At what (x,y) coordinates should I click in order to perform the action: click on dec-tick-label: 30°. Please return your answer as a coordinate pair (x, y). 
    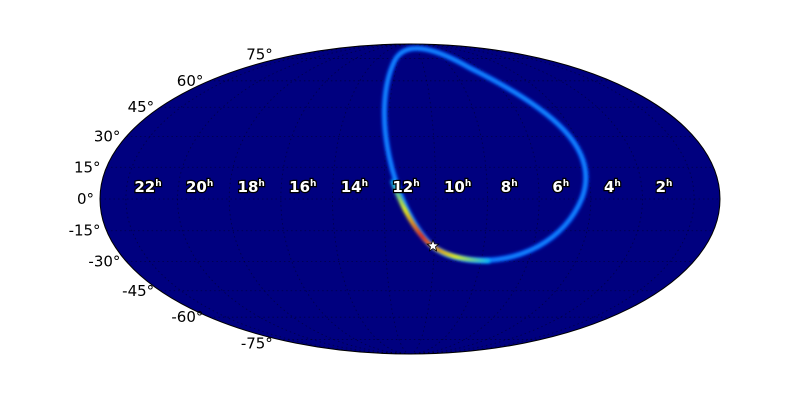
    Looking at the image, I should click on (107, 136).